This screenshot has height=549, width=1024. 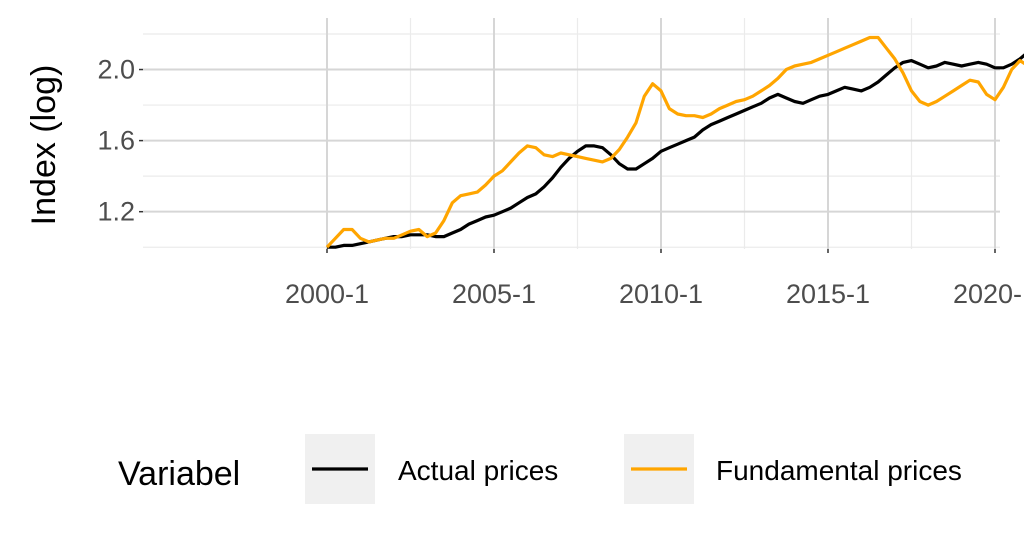 What do you see at coordinates (478, 470) in the screenshot?
I see `legend-label-actual-prices: Actual prices` at bounding box center [478, 470].